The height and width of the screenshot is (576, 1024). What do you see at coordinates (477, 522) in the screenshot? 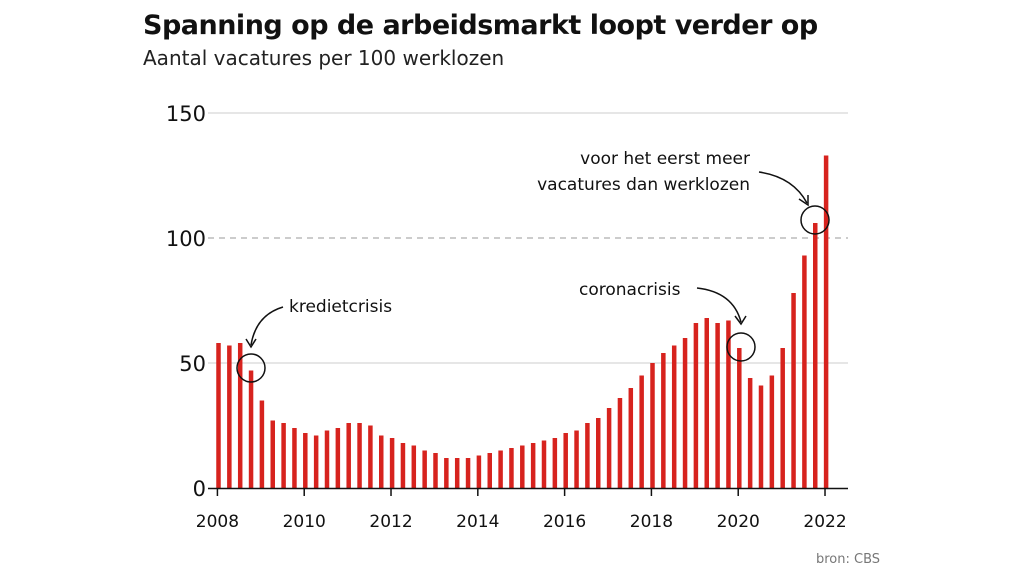
I see `x-tick-label-2014: 2014` at bounding box center [477, 522].